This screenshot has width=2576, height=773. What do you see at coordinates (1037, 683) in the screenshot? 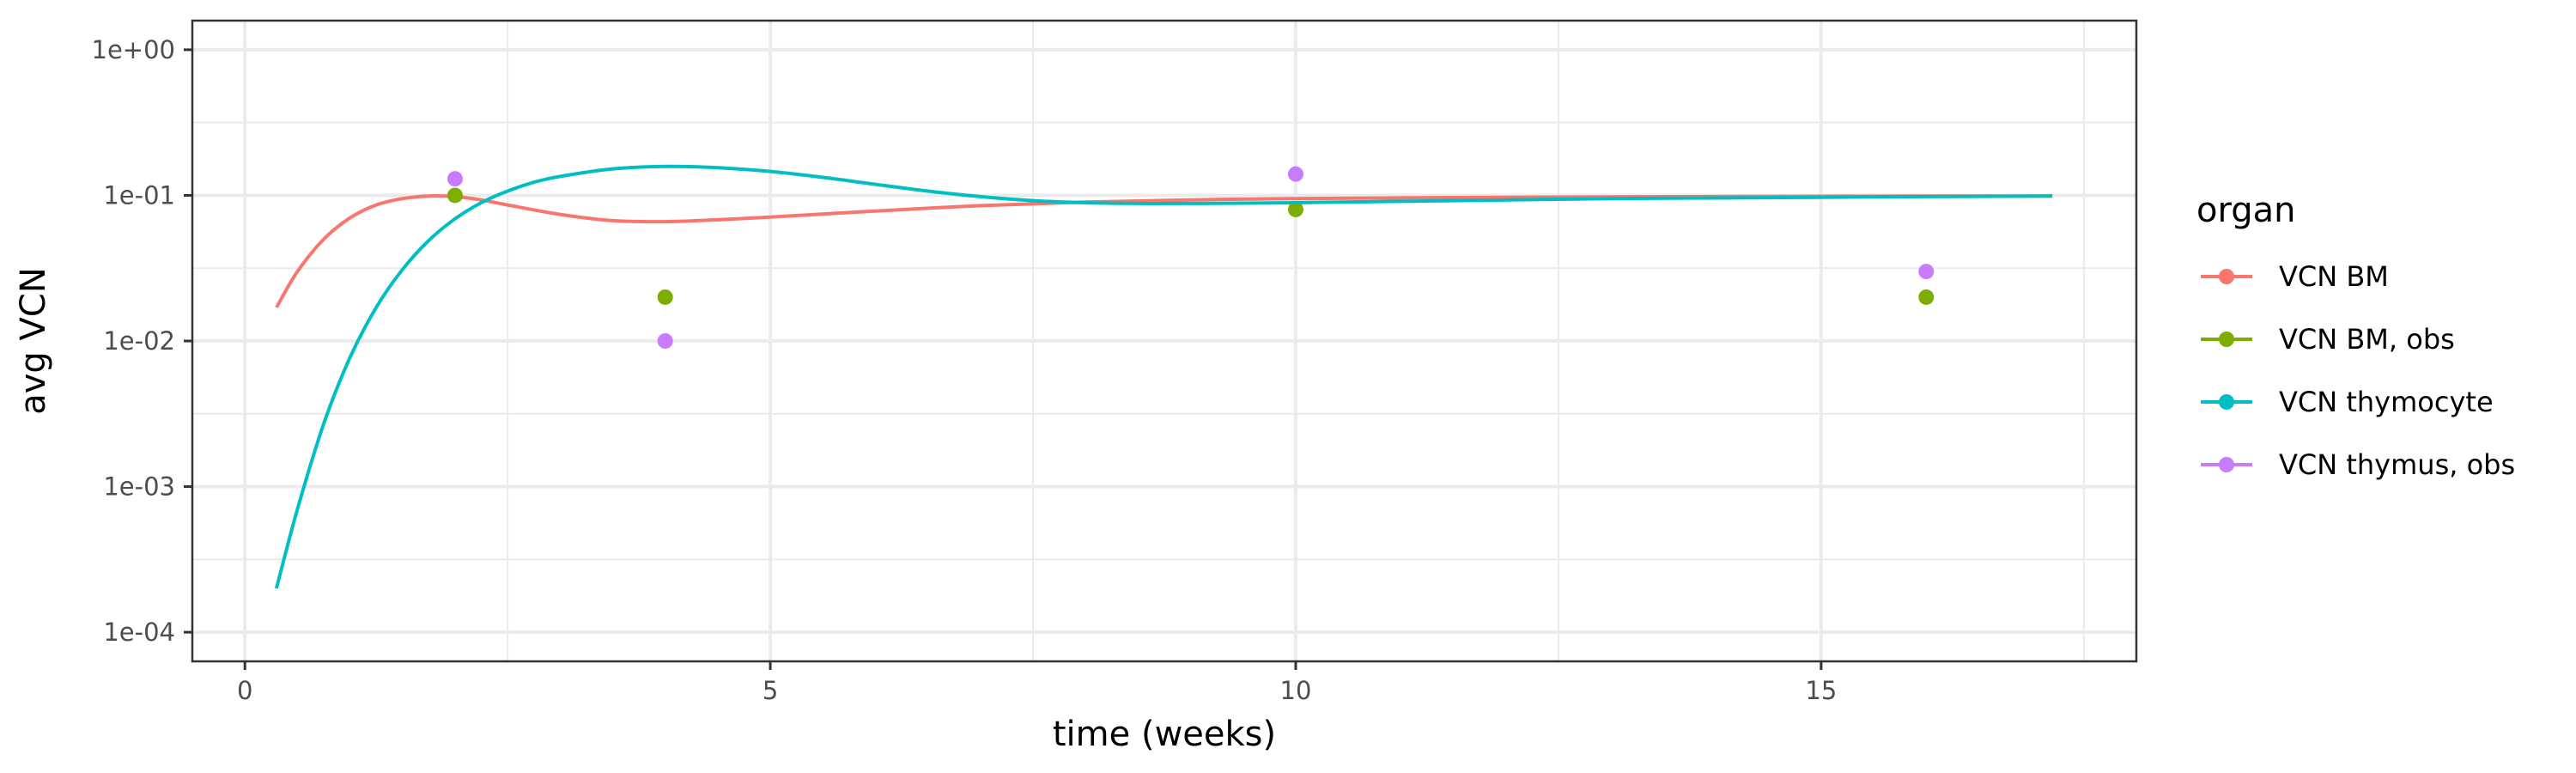
I see `x-axis: 0 5 10 15` at bounding box center [1037, 683].